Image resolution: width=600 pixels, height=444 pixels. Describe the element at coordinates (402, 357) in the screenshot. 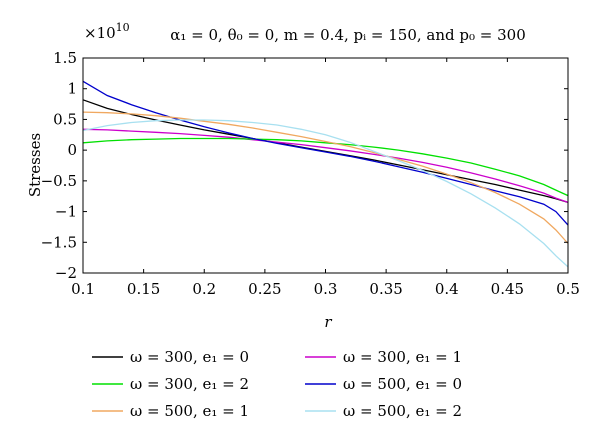

I see `legend-label-2: ω = 300, e₁ = 1` at that location.